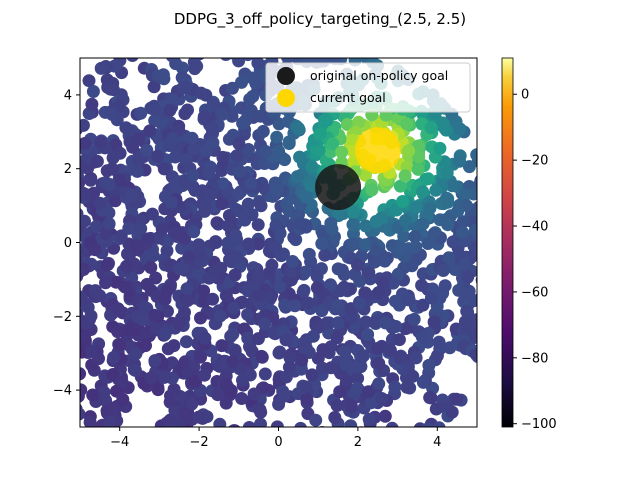 This screenshot has height=480, width=640. I want to click on current-goal-marker, so click(377, 150).